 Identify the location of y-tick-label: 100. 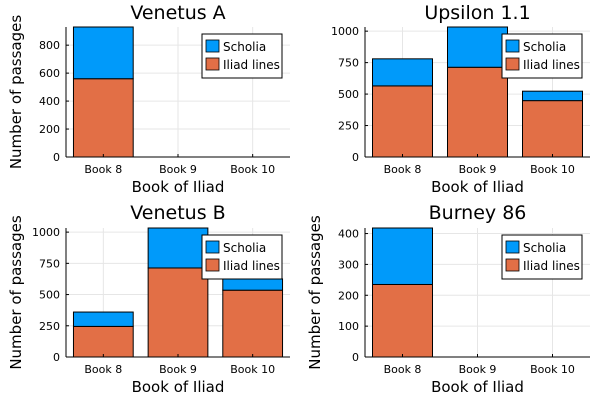
(348, 326).